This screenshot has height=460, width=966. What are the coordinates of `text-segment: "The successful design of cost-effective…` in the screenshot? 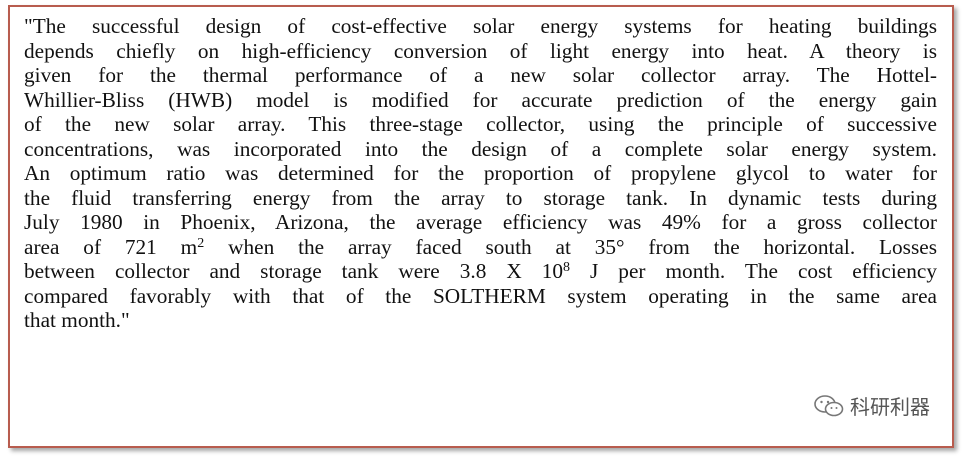 It's located at (480, 26).